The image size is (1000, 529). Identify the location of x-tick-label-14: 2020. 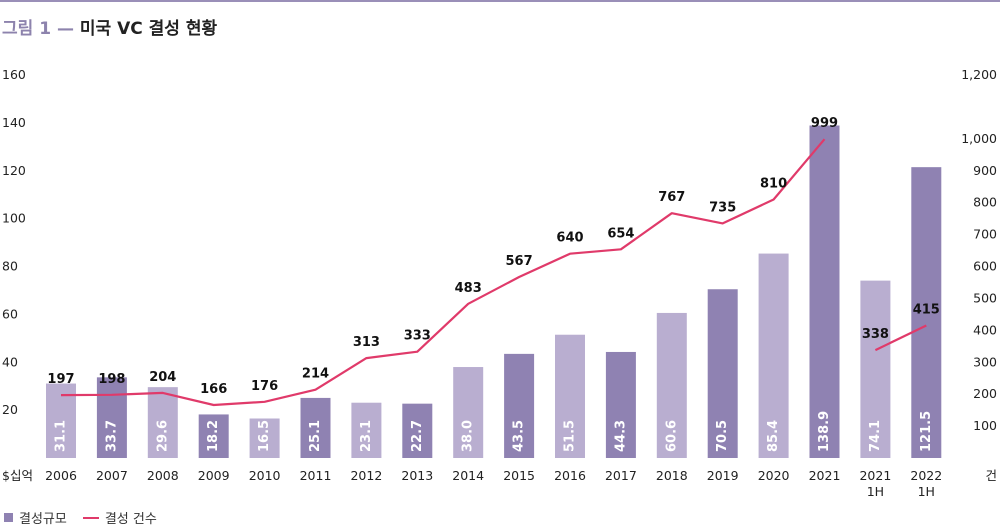
(774, 475).